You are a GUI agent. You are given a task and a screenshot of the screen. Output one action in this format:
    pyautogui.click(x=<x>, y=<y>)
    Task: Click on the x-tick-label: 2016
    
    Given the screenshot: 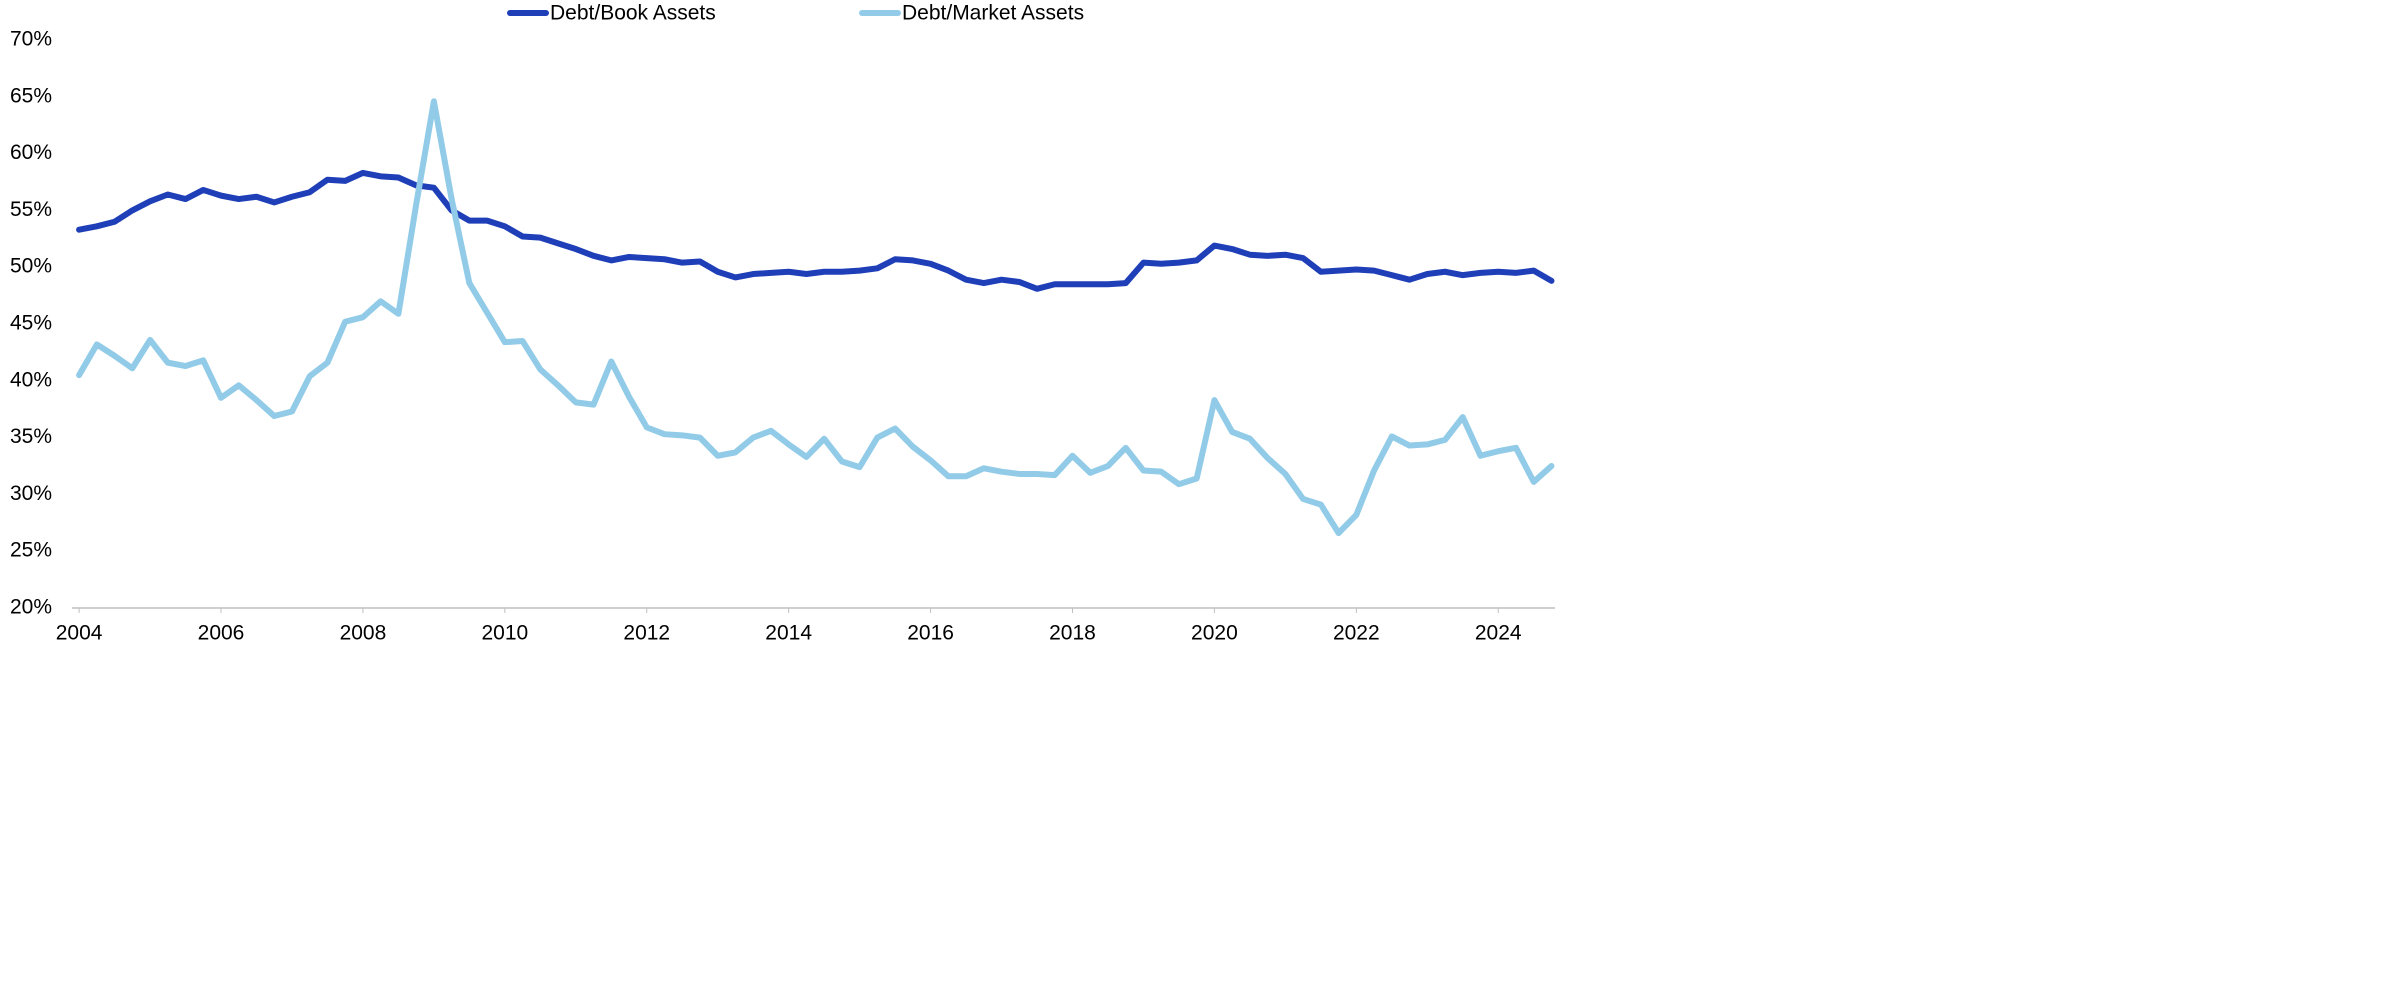 What is the action you would take?
    pyautogui.click(x=930, y=633)
    